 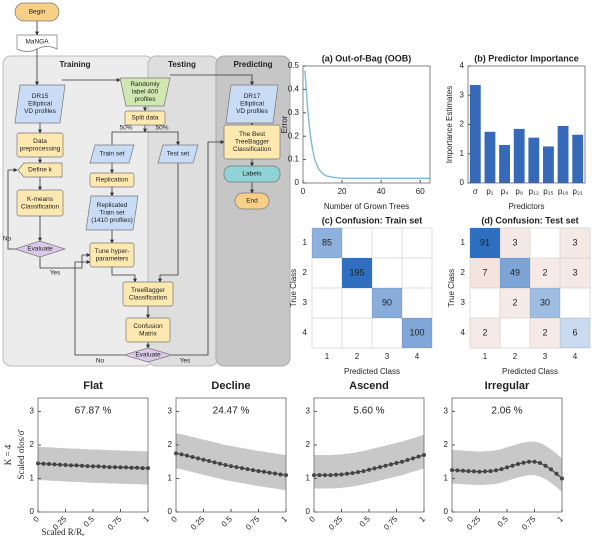 I want to click on node-label: Replication, so click(x=112, y=180).